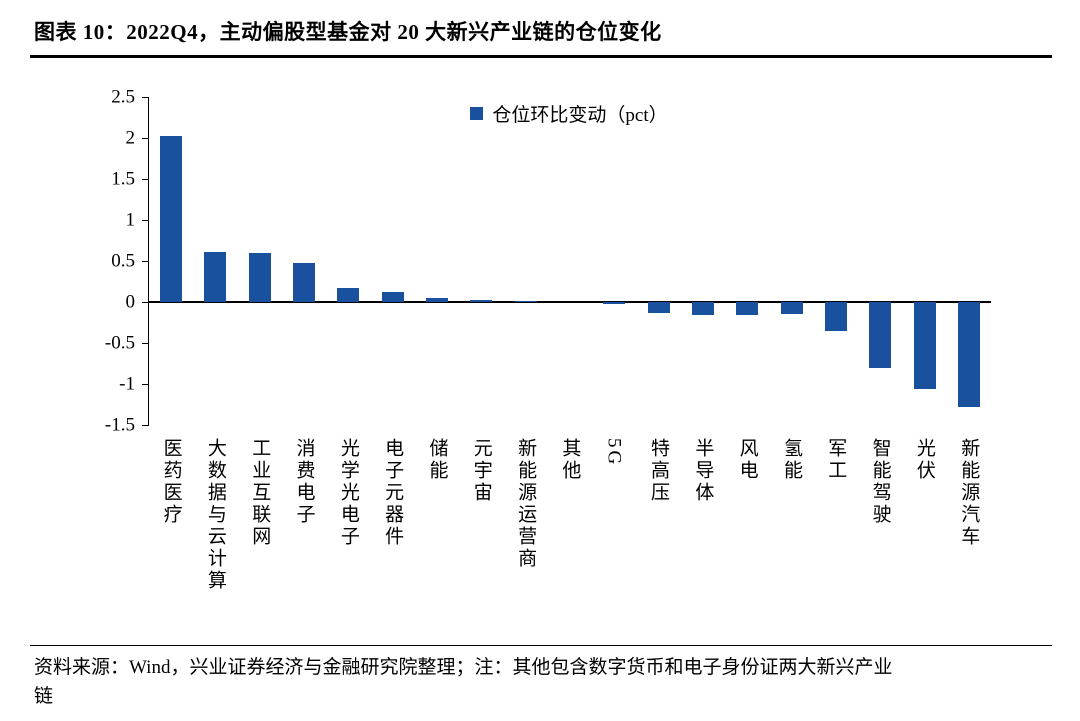 The image size is (1080, 721). Describe the element at coordinates (702, 528) in the screenshot. I see `x-label-slot: 半导体` at that location.